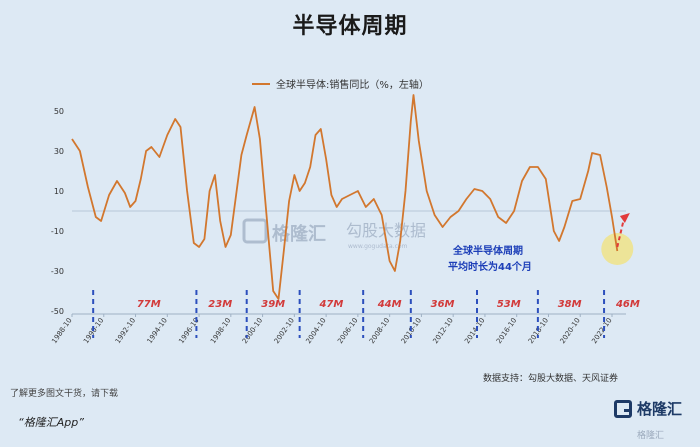  Describe the element at coordinates (330, 304) in the screenshot. I see `cycle-label: 47M` at that location.